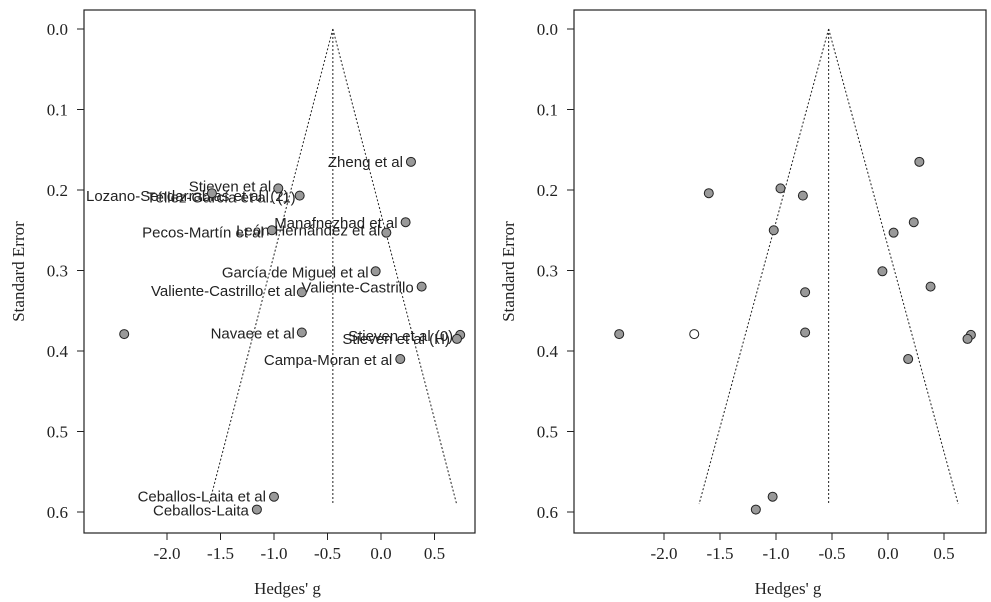 This screenshot has width=991, height=602. What do you see at coordinates (357, 288) in the screenshot?
I see `study-label: Valiente-Castrillo` at bounding box center [357, 288].